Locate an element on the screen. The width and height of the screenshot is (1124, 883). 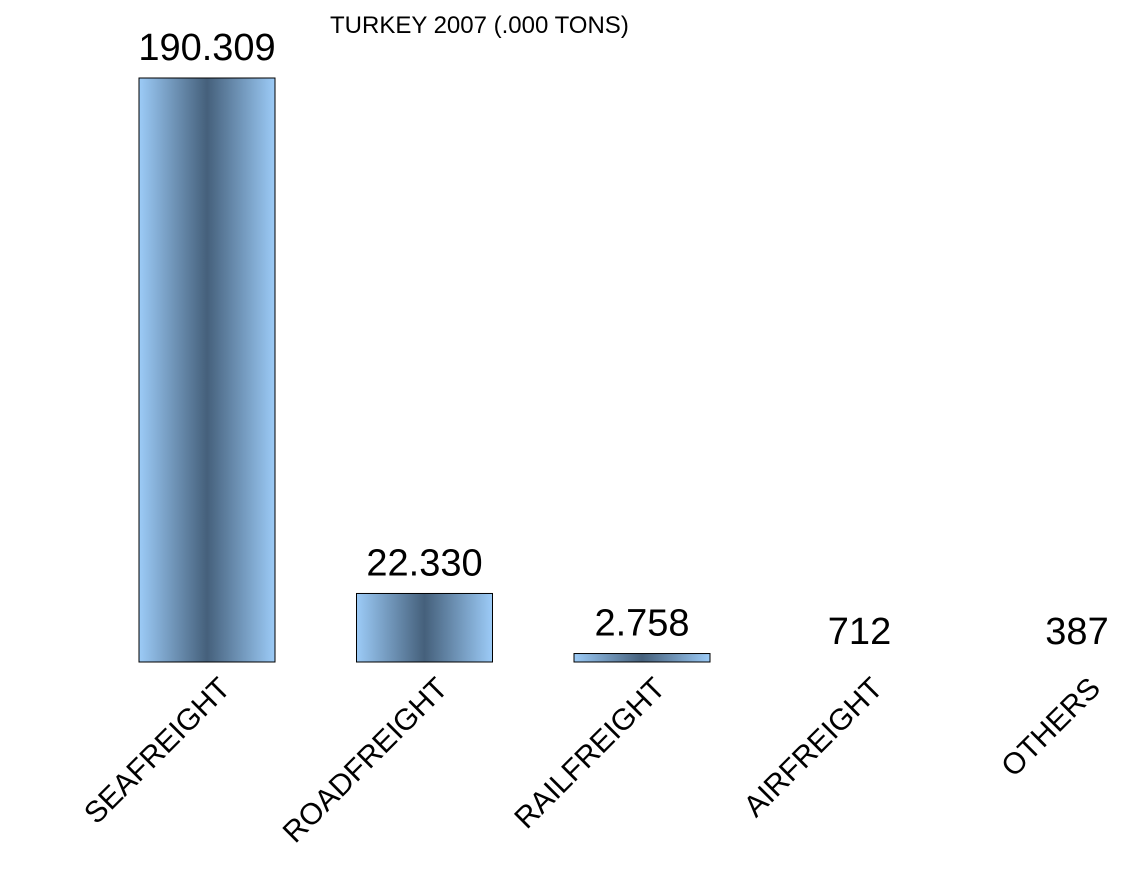
value-label-railfreight: 2.758 is located at coordinates (641, 624).